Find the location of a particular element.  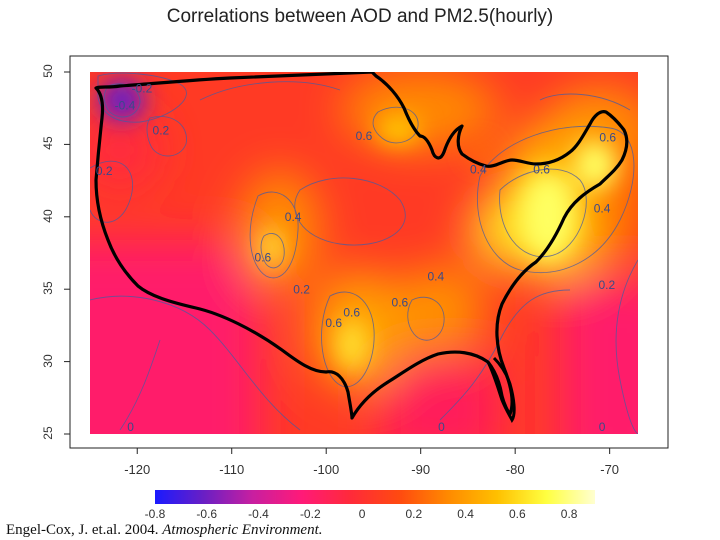

x-tick-label: -100 is located at coordinates (326, 469).